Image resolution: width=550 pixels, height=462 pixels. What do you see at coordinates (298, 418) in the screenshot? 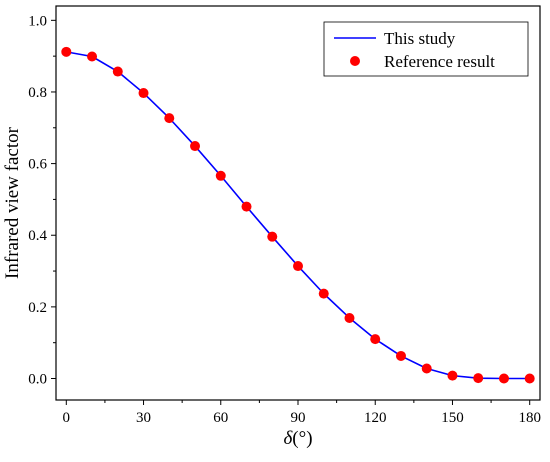
I see `x-tick-label: 90` at bounding box center [298, 418].